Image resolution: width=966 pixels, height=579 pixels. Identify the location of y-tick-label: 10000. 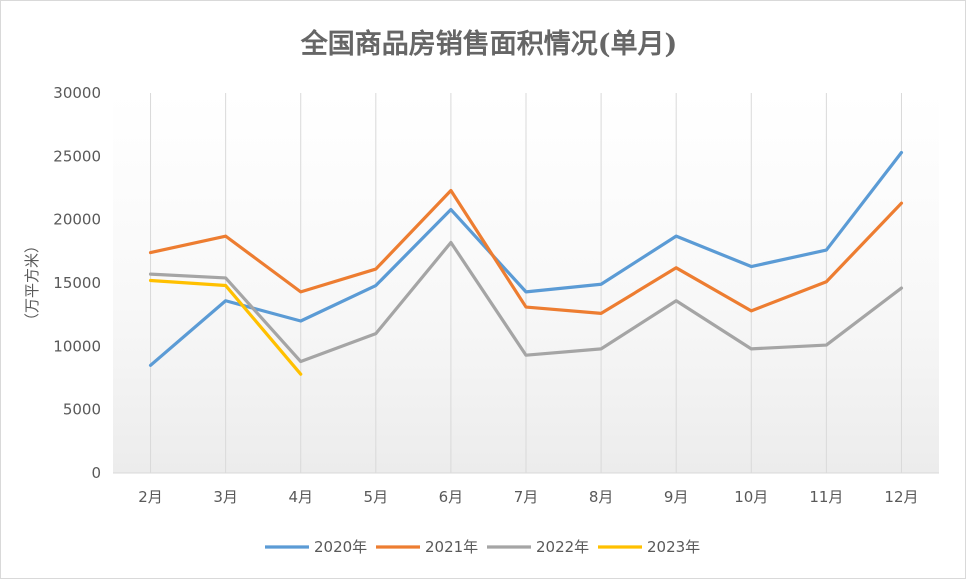
(77, 346).